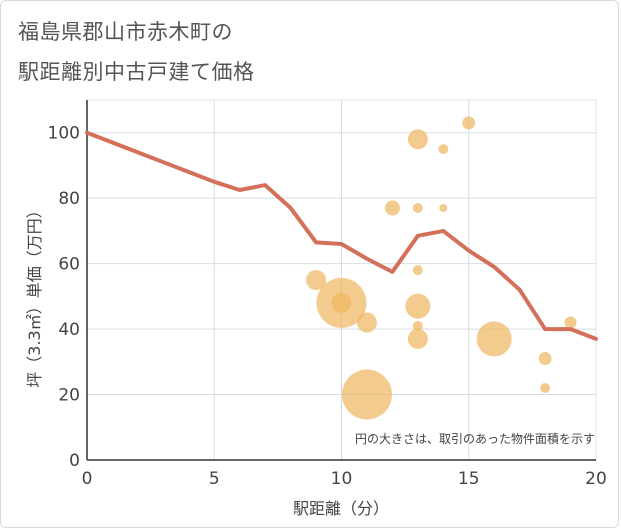  What do you see at coordinates (69, 199) in the screenshot?
I see `y-tick-label: 80` at bounding box center [69, 199].